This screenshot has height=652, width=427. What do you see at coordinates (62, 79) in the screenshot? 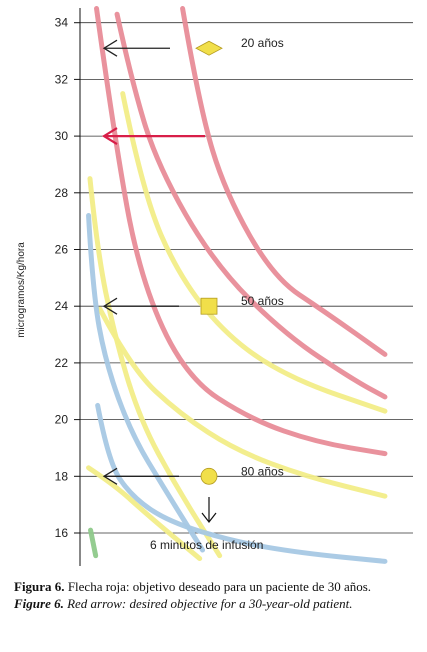
I see `y-tick-label-32: 32` at bounding box center [62, 79].